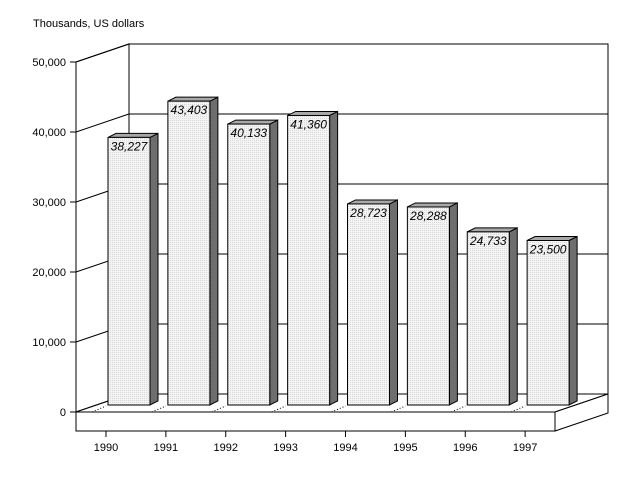 Image resolution: width=640 pixels, height=480 pixels. Describe the element at coordinates (345, 448) in the screenshot. I see `x-tick-label: 1994` at that location.